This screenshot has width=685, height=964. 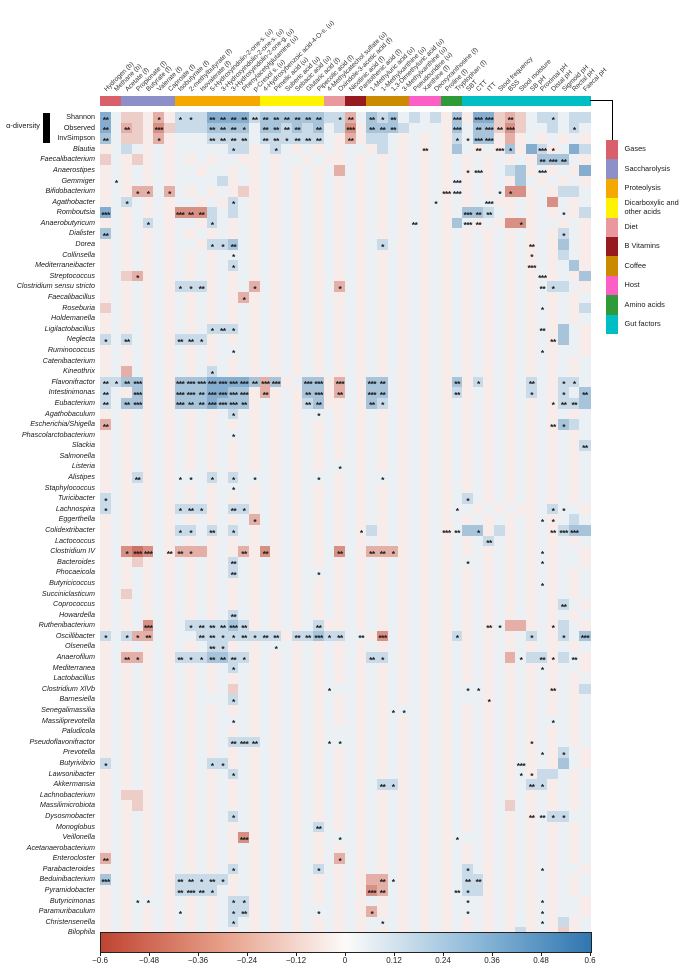 I want to click on legend-item: Amino acids, so click(x=645, y=305).